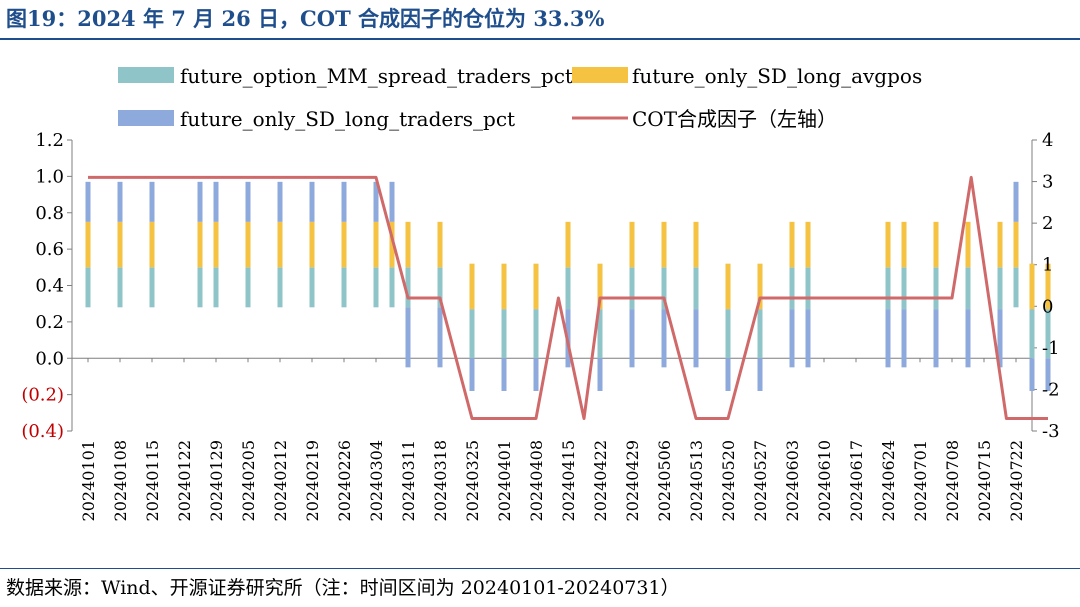 The image size is (1080, 607). I want to click on x-tick-label: 20240129, so click(216, 480).